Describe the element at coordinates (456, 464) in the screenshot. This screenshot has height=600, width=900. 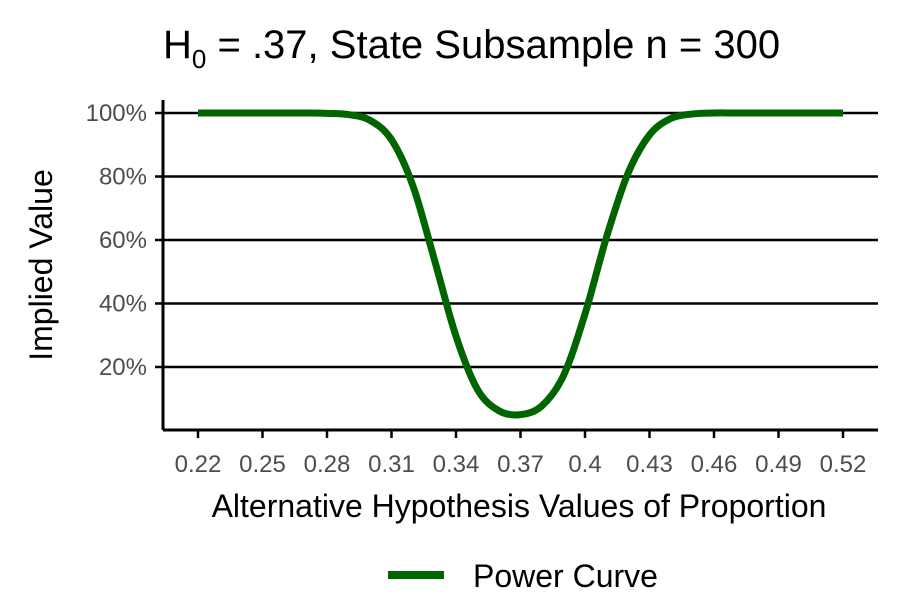
I see `x-tick-label: 0.34` at that location.